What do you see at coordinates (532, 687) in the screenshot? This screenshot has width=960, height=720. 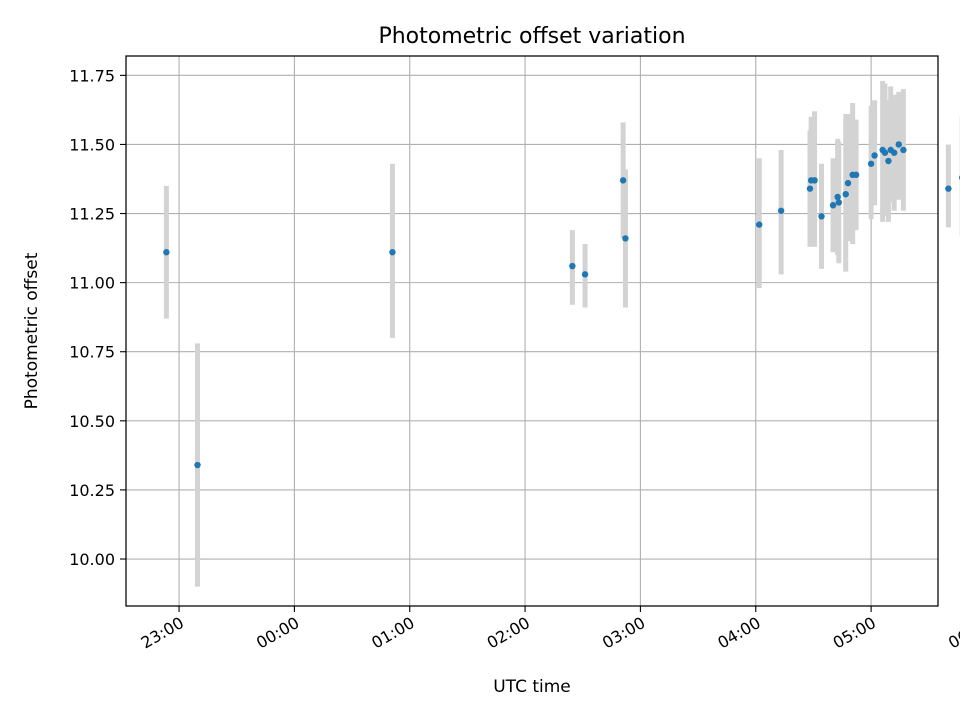 I see `x-axis-label: UTC time` at bounding box center [532, 687].